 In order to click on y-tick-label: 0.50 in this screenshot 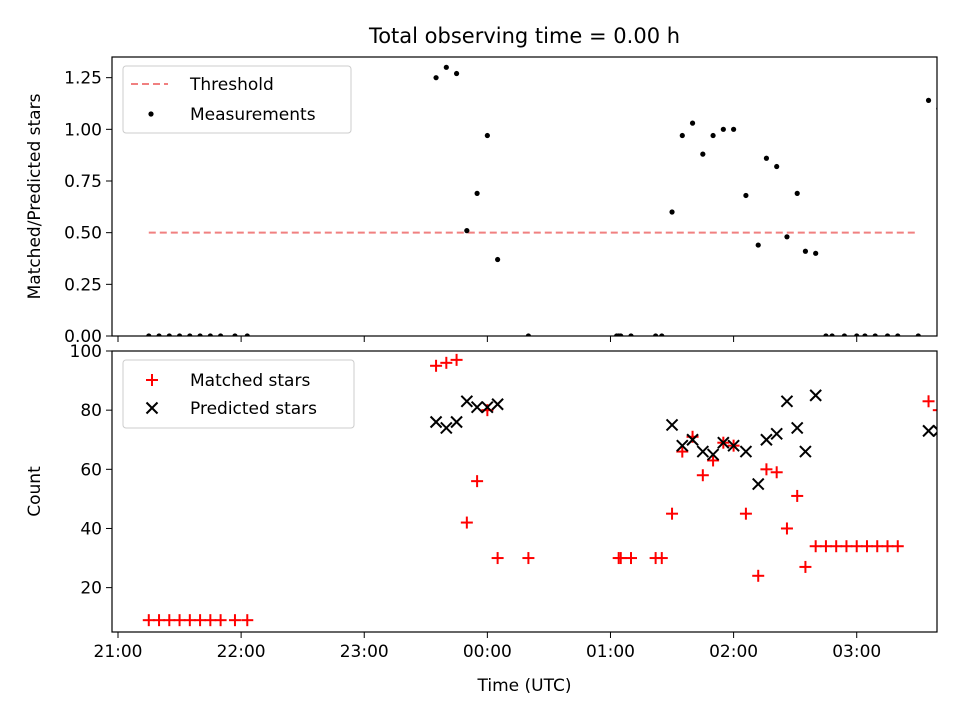, I will do `click(83, 234)`.